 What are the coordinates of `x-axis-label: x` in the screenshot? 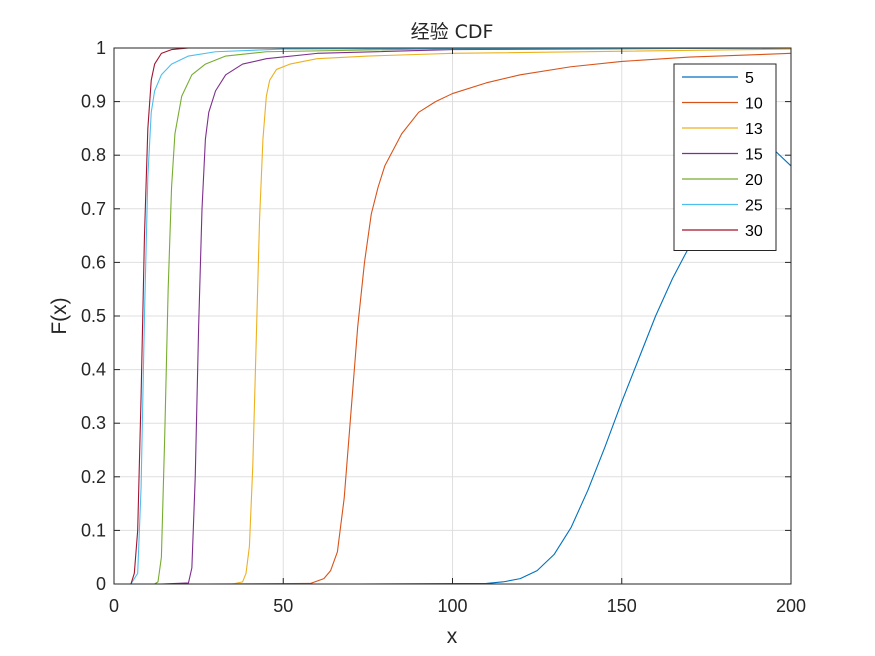 It's located at (452, 636).